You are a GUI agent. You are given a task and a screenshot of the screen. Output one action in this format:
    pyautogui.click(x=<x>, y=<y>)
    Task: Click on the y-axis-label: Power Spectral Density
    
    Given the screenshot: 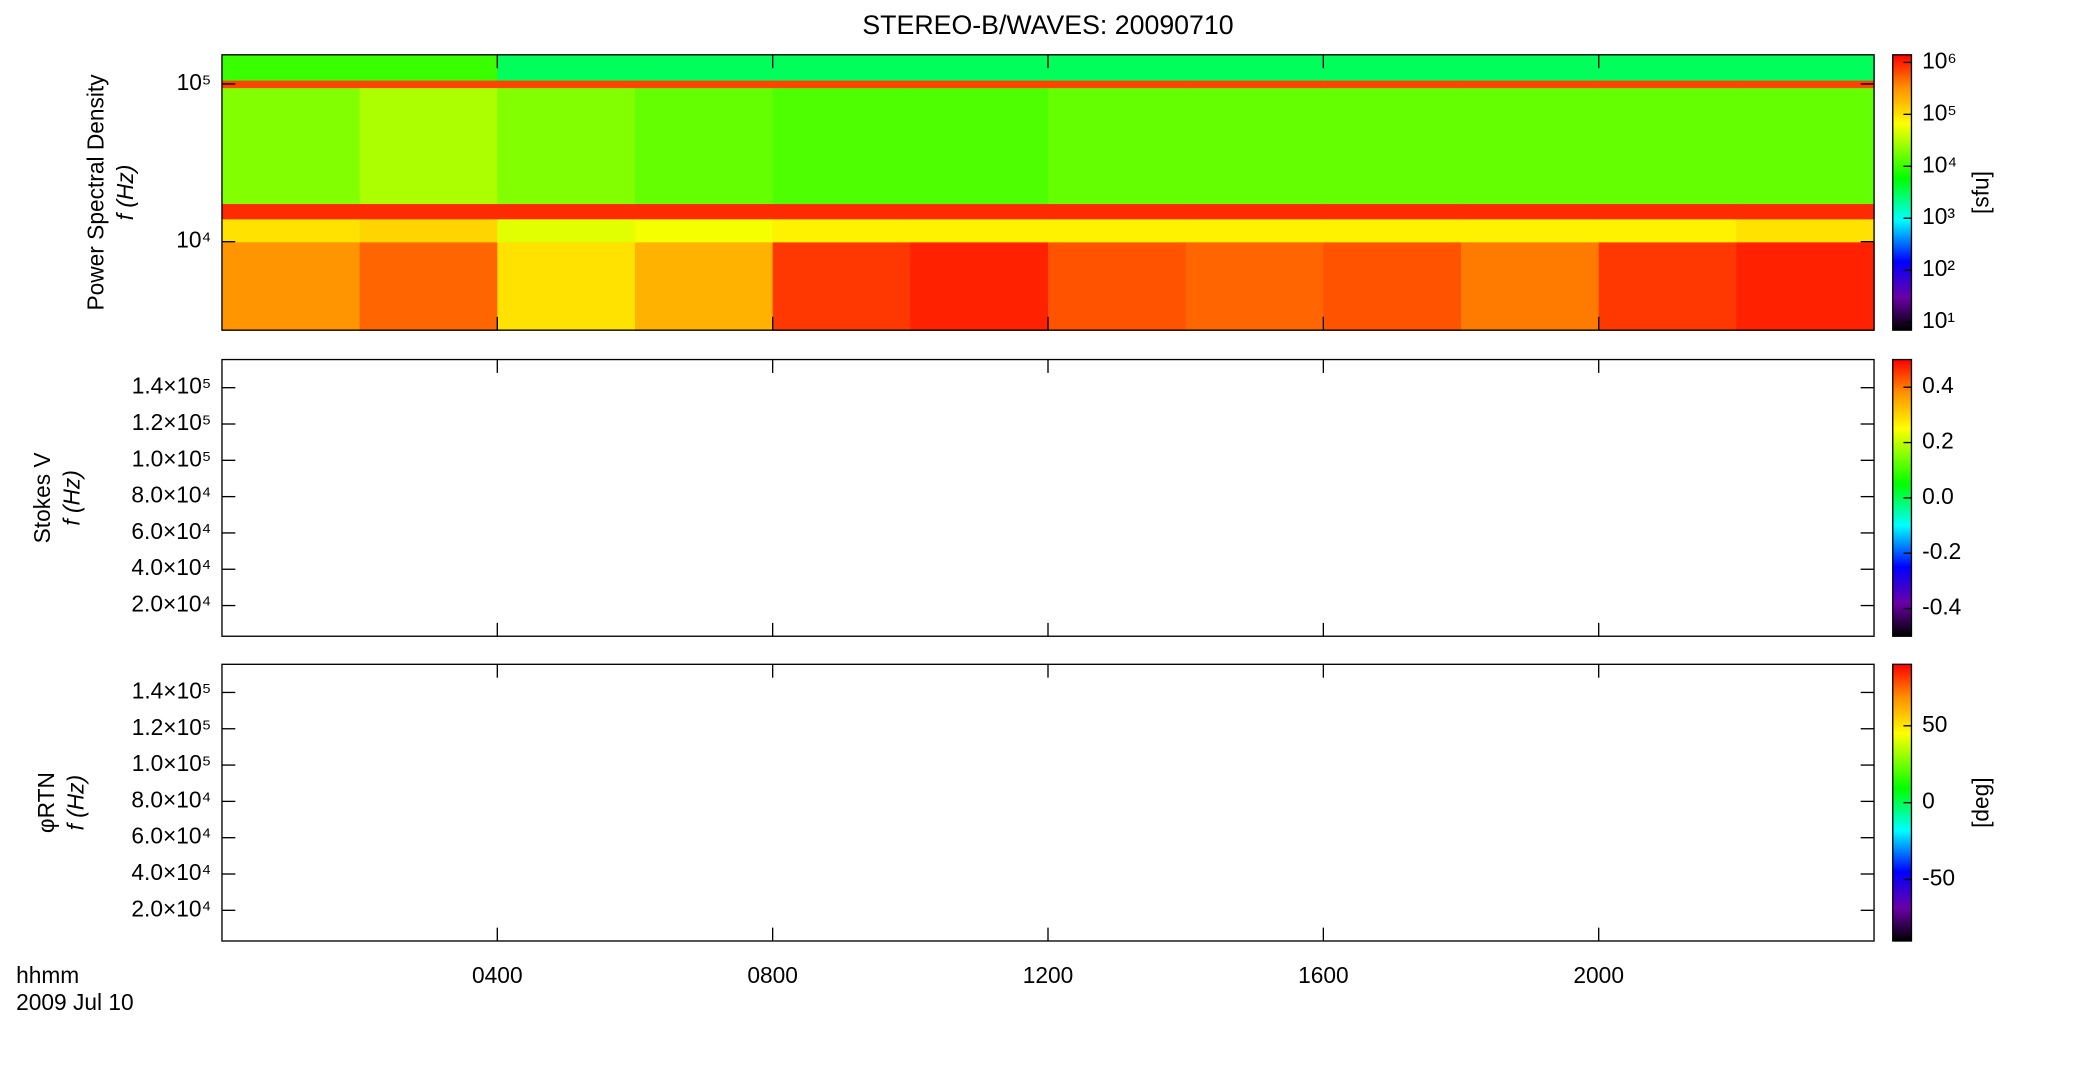 What is the action you would take?
    pyautogui.click(x=96, y=192)
    